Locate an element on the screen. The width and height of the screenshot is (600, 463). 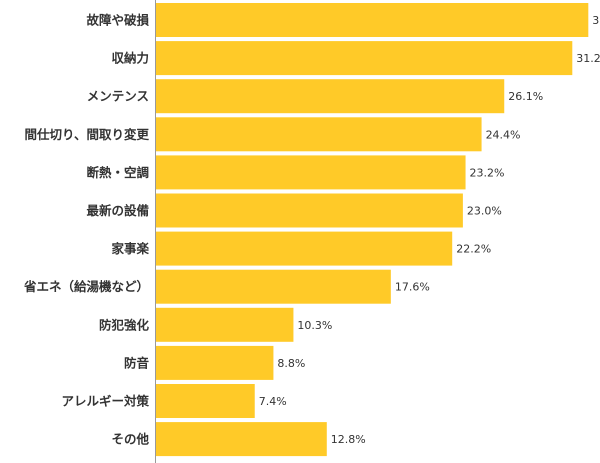
category-label-9: 防音 is located at coordinates (137, 362).